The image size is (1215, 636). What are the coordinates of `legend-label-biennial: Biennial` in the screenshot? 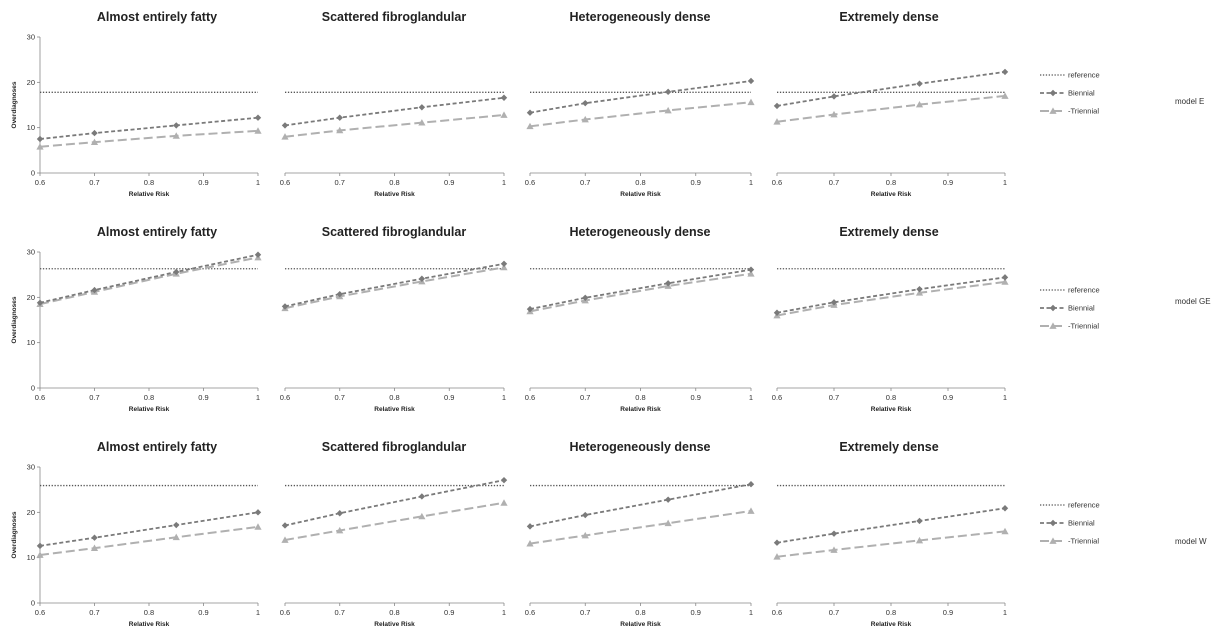 It's located at (1081, 308).